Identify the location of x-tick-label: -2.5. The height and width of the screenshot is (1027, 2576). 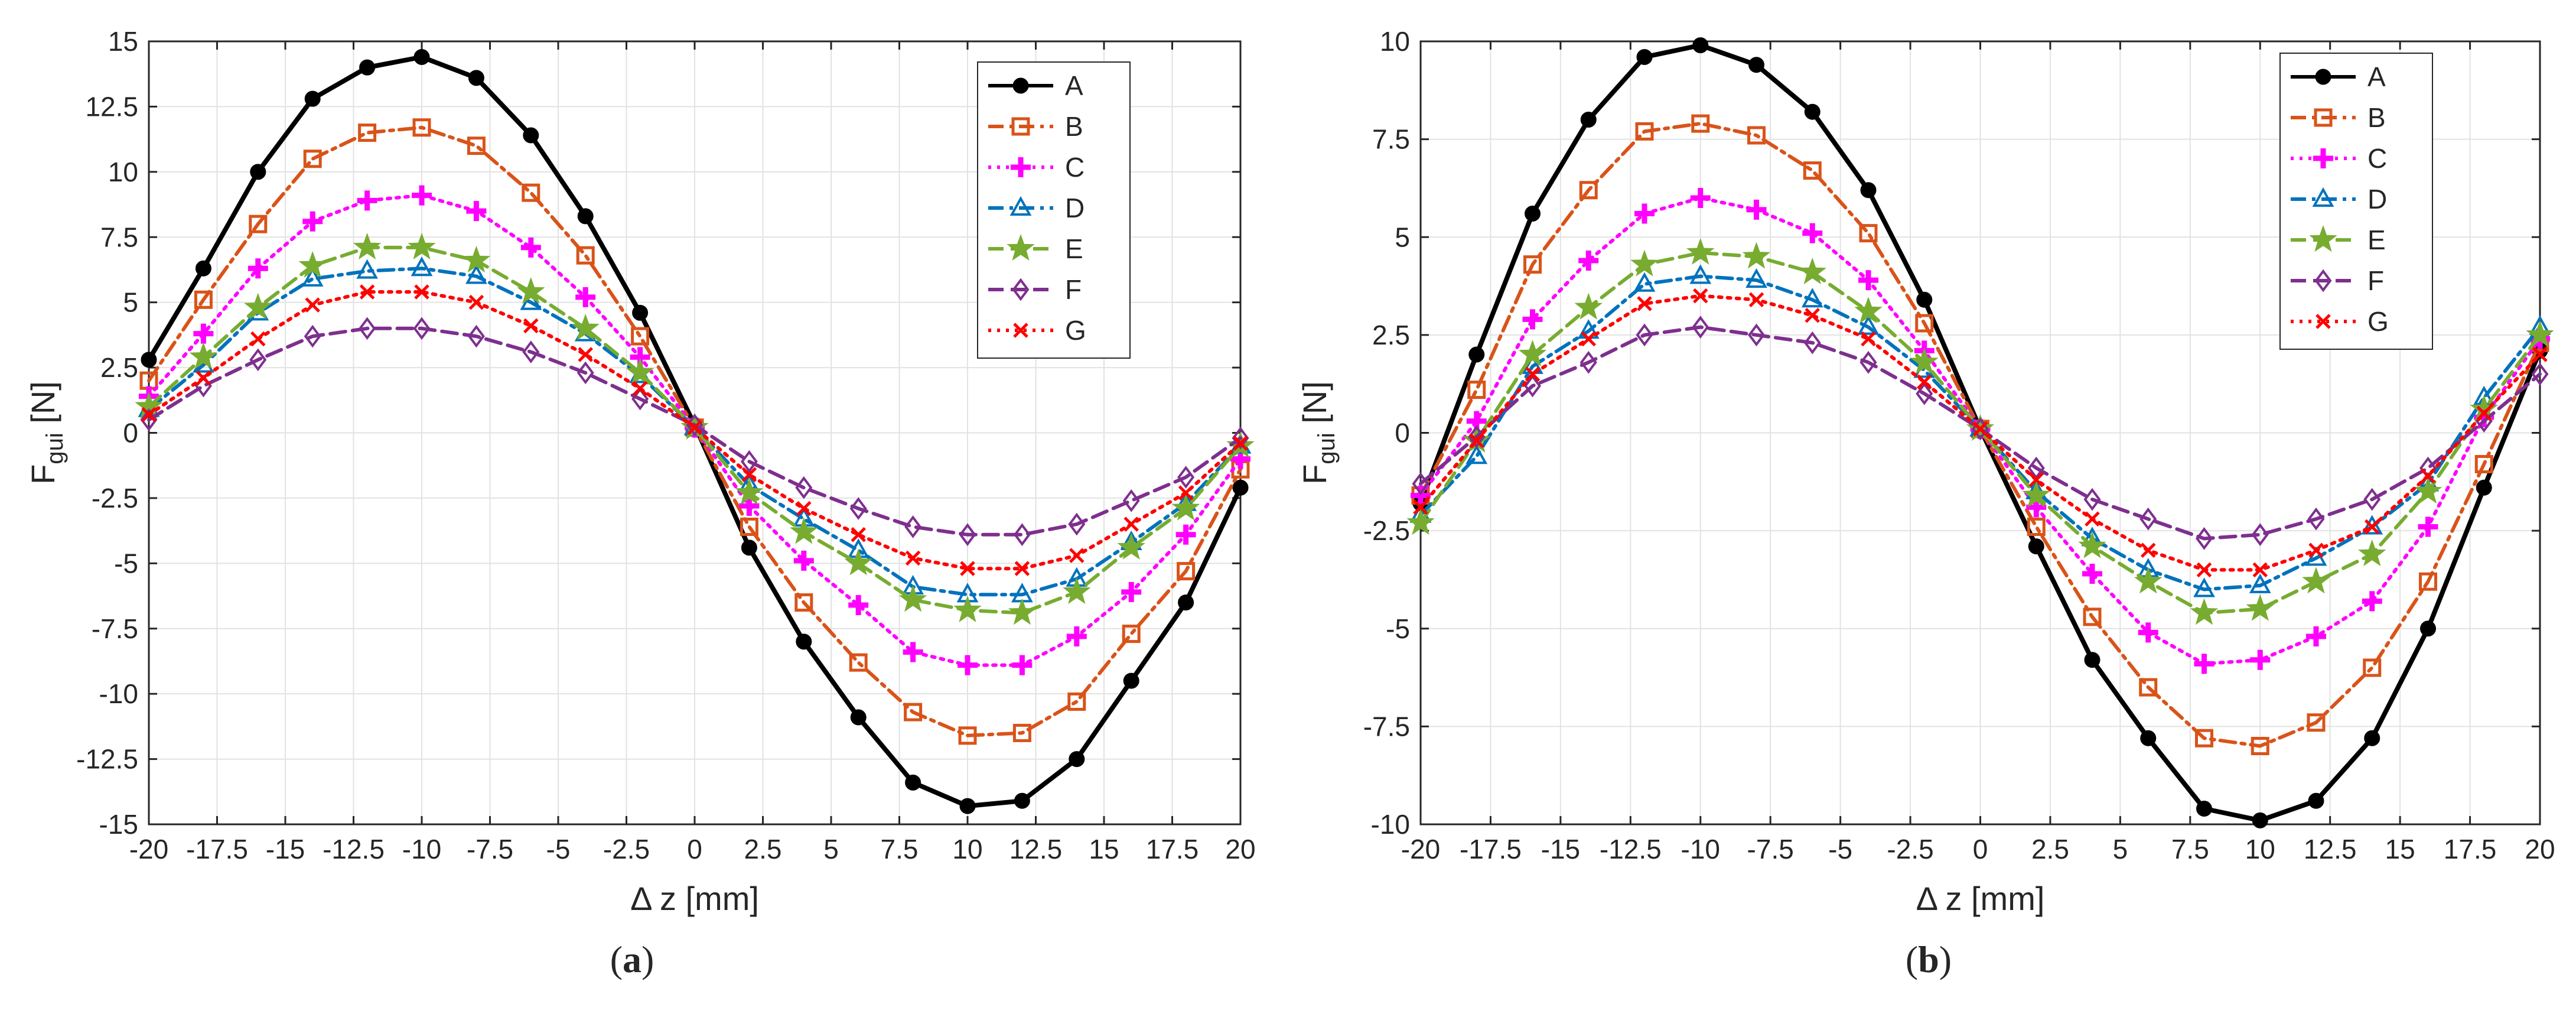
(1910, 849).